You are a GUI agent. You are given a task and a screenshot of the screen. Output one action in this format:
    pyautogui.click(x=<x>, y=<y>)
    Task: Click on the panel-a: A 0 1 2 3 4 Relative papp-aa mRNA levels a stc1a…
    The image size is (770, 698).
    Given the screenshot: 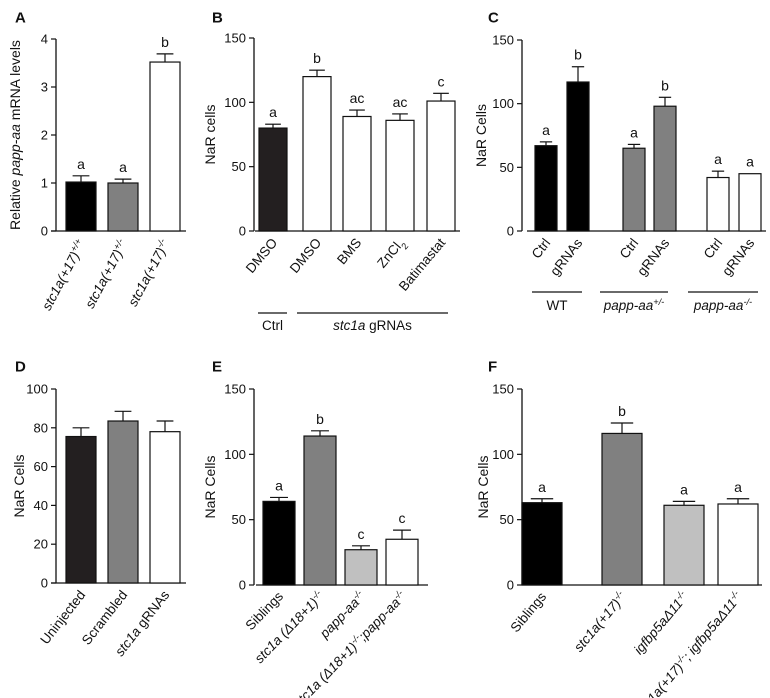 What is the action you would take?
    pyautogui.click(x=96, y=161)
    